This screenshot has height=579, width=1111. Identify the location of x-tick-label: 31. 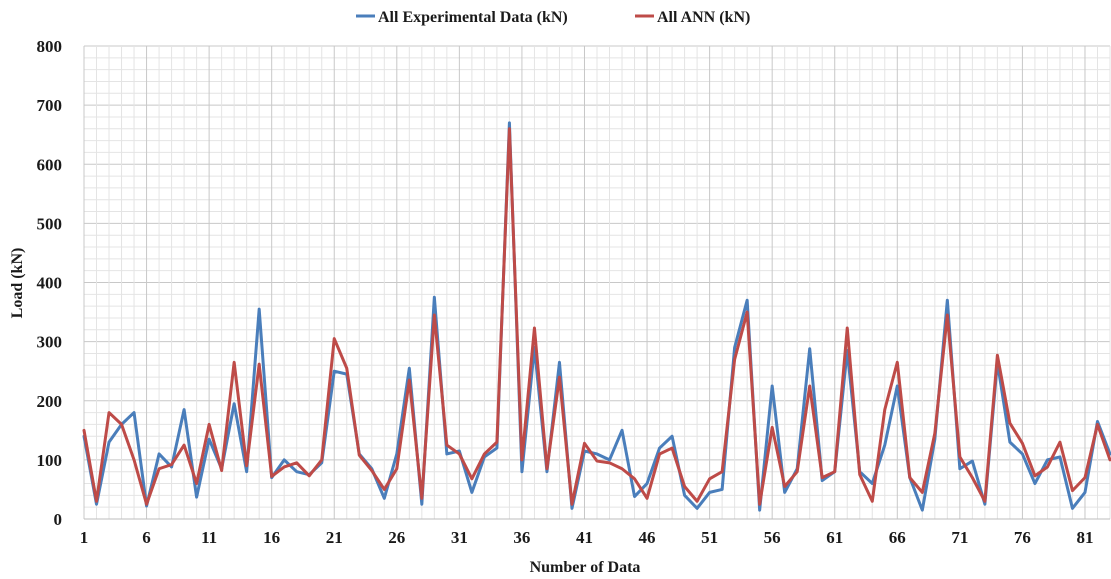
(459, 537).